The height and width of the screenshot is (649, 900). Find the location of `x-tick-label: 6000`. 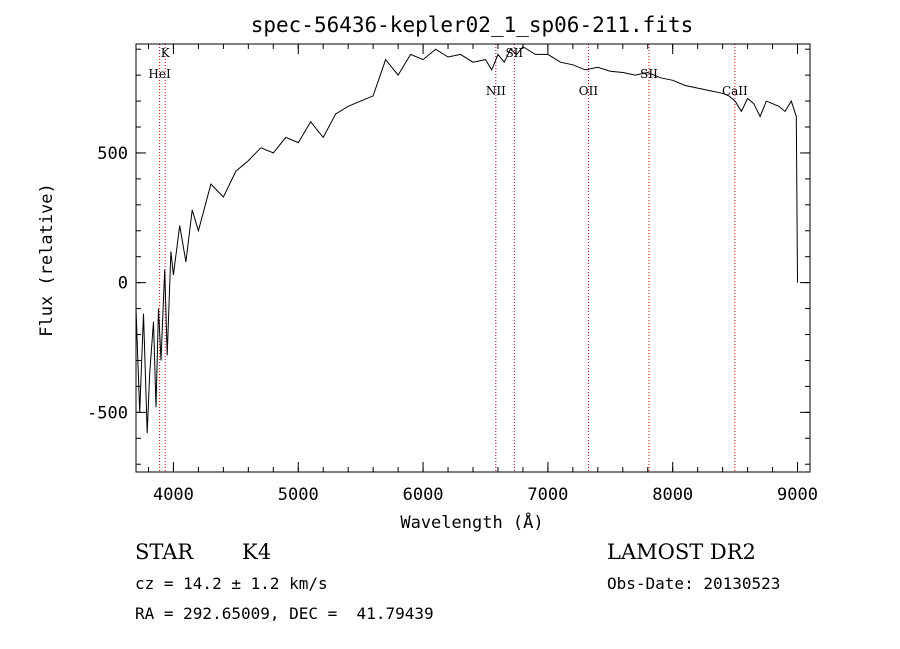

x-tick-label: 6000 is located at coordinates (423, 495).